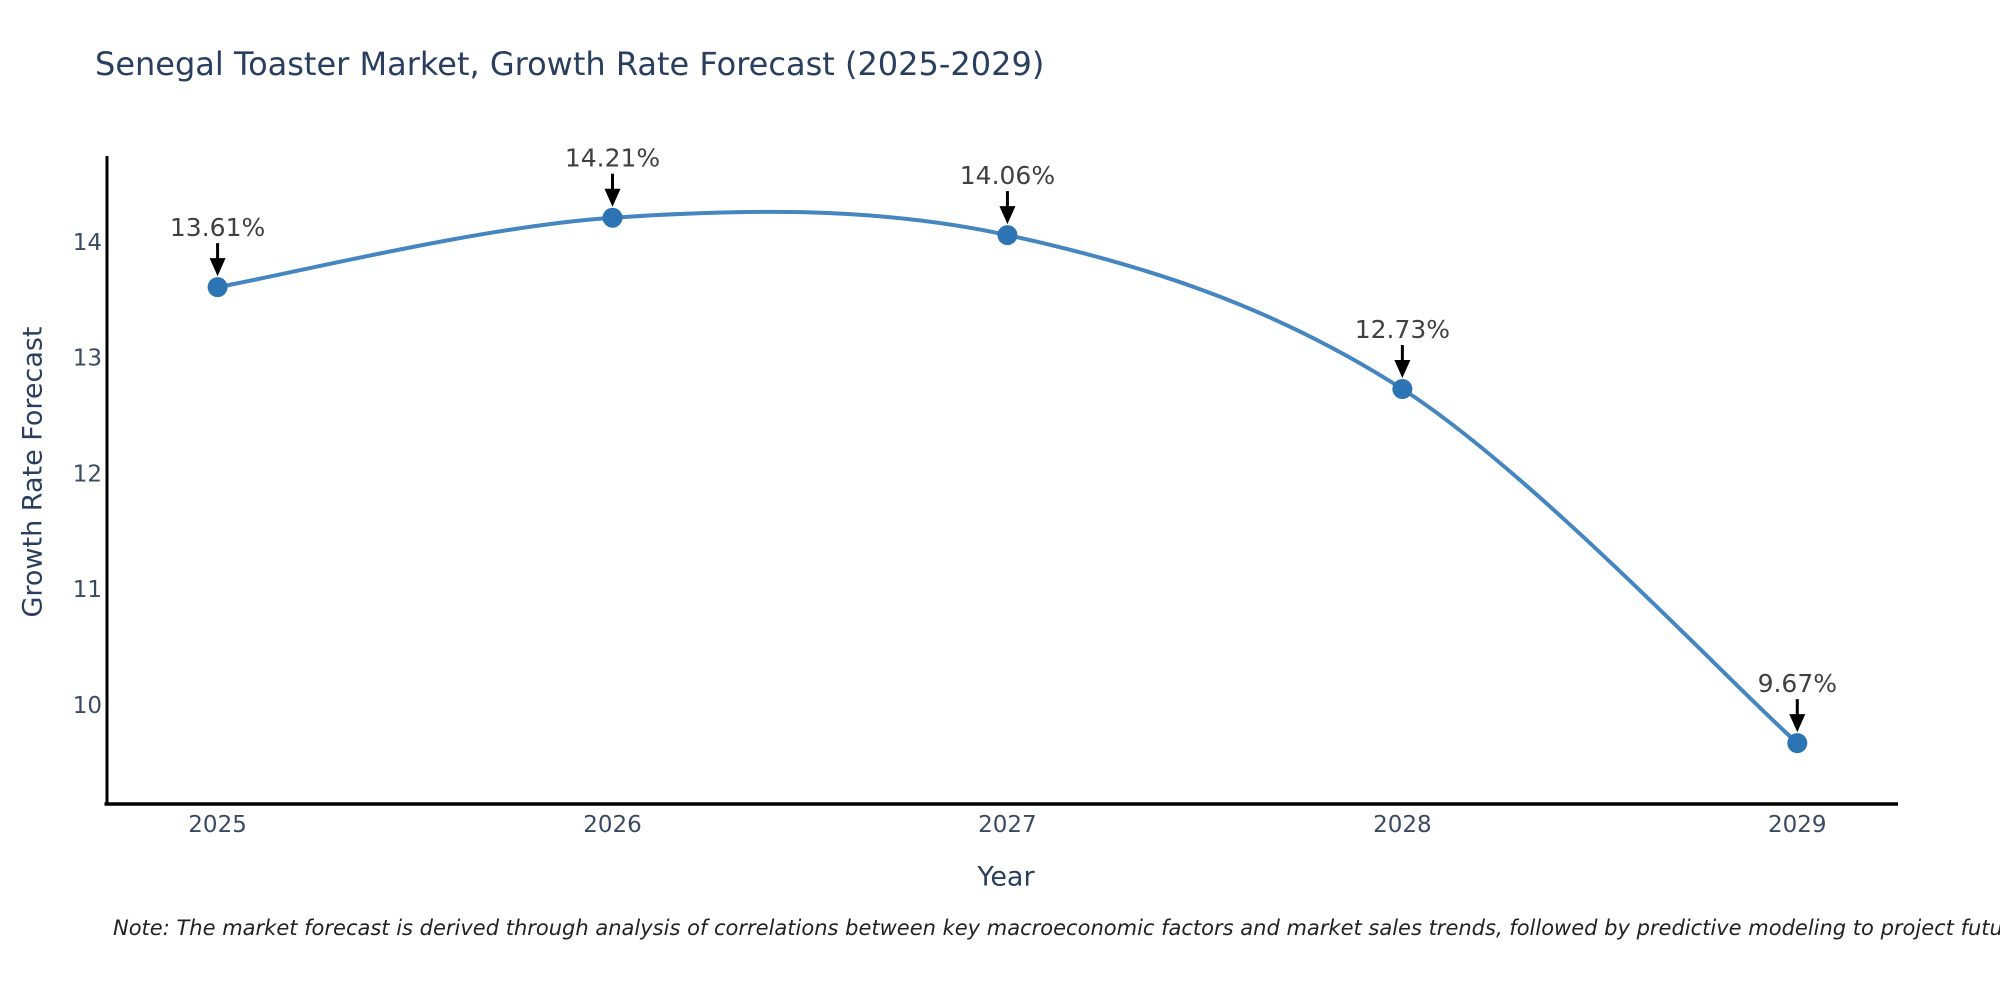  I want to click on x-tick-label: 2026, so click(612, 825).